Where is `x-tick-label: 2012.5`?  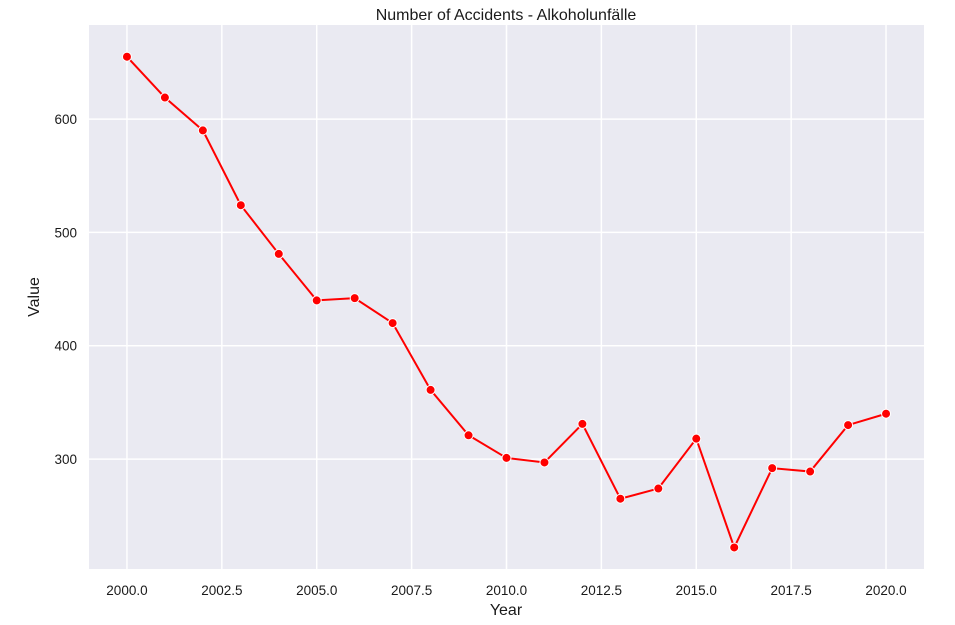 x-tick-label: 2012.5 is located at coordinates (601, 590).